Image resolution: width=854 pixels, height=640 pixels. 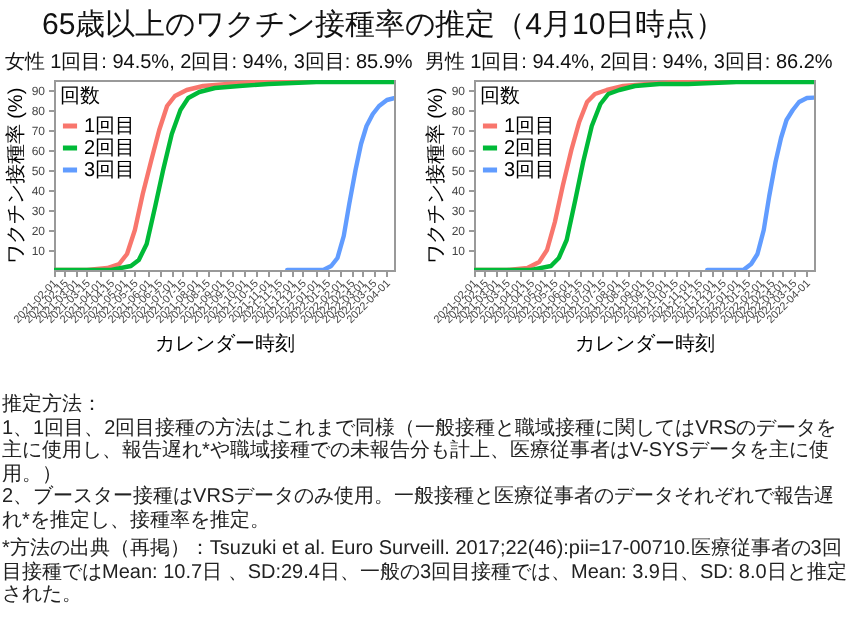 What do you see at coordinates (208, 62) in the screenshot?
I see `chart-subtitle: 女性 1回目: 94.5%, 2回目: 94%, 3回目: 85.9%` at bounding box center [208, 62].